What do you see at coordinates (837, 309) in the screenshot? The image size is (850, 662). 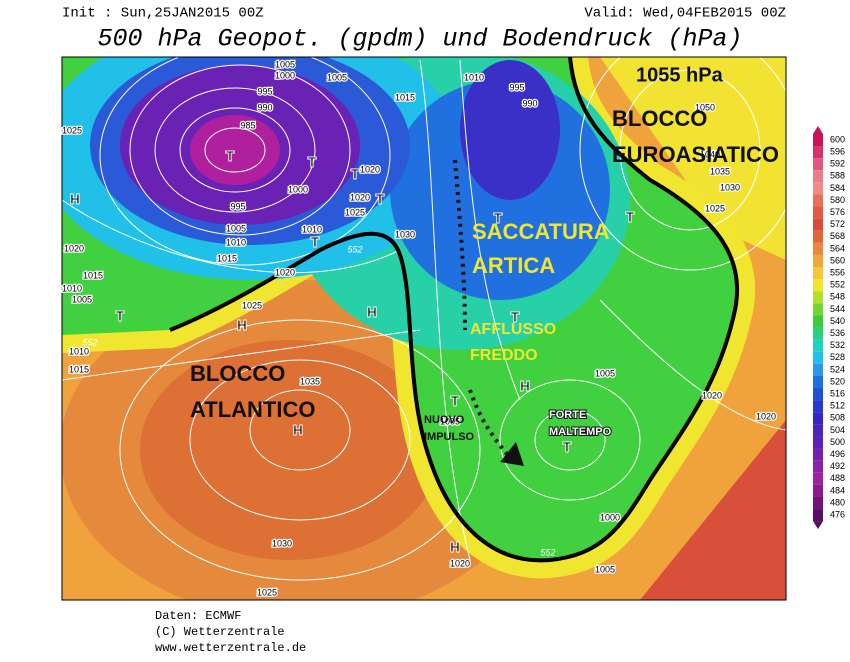 I see `colorbar-label: 544` at bounding box center [837, 309].